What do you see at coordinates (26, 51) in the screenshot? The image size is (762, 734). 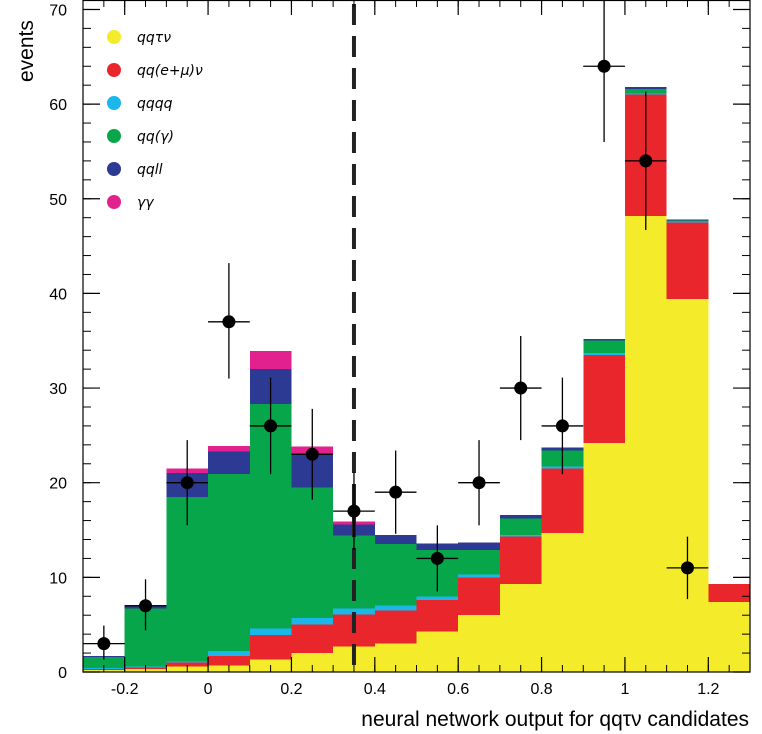 I see `y-axis-label: events` at bounding box center [26, 51].